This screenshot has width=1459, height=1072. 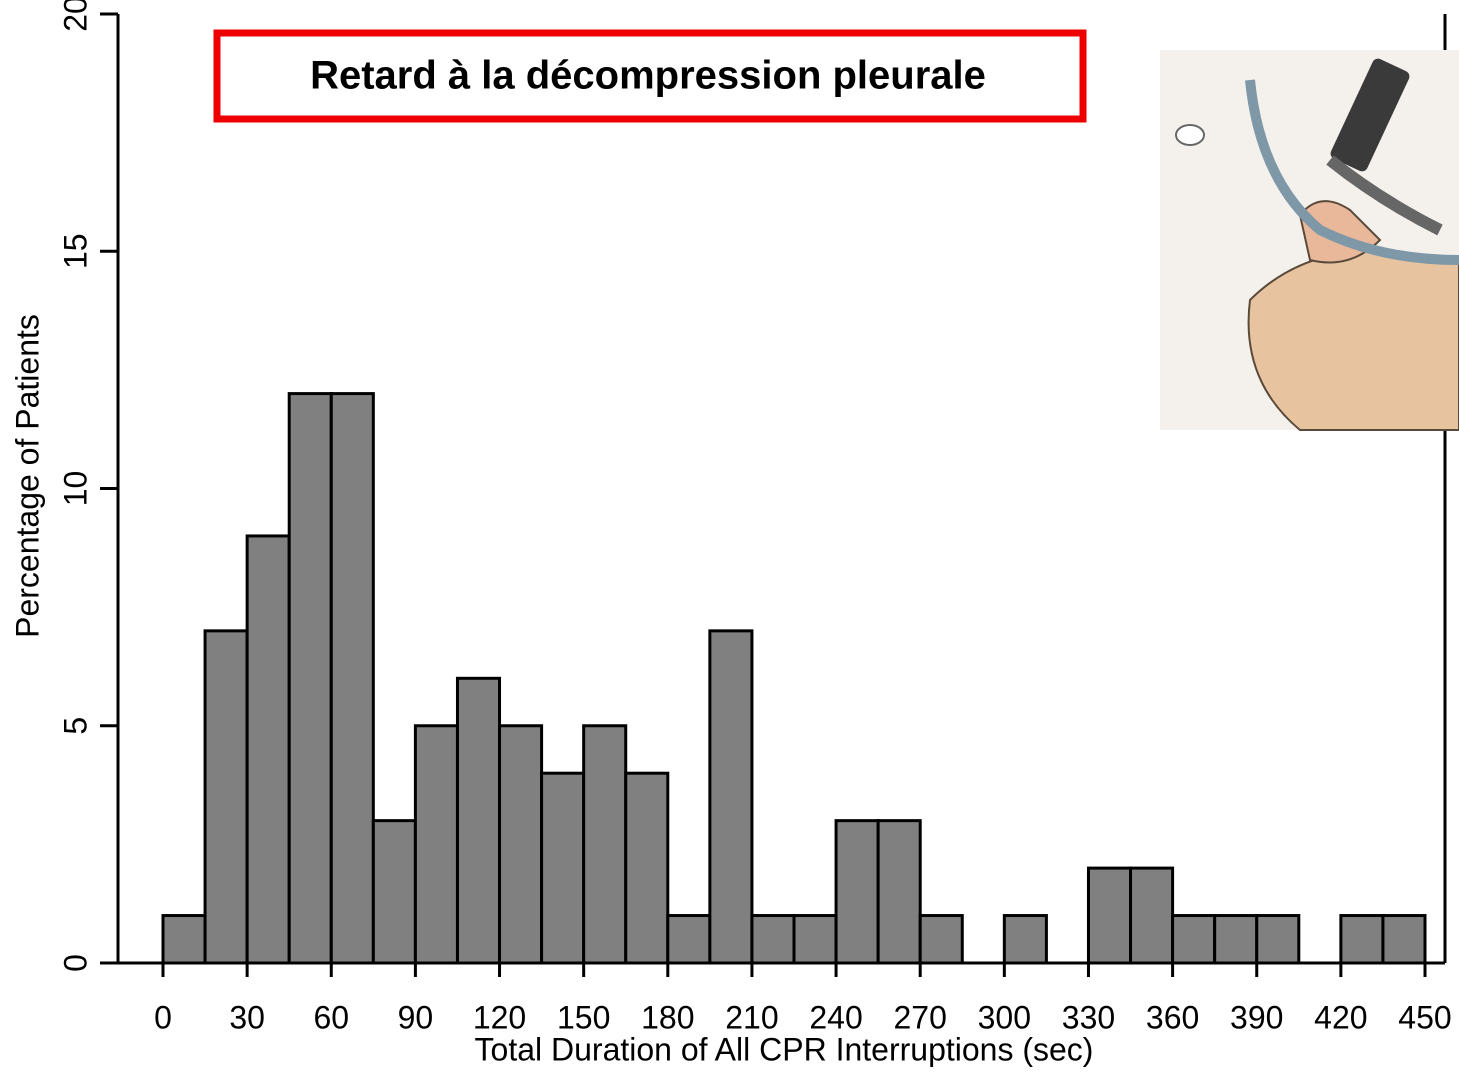 I want to click on inset-head, so click(x=1353, y=339).